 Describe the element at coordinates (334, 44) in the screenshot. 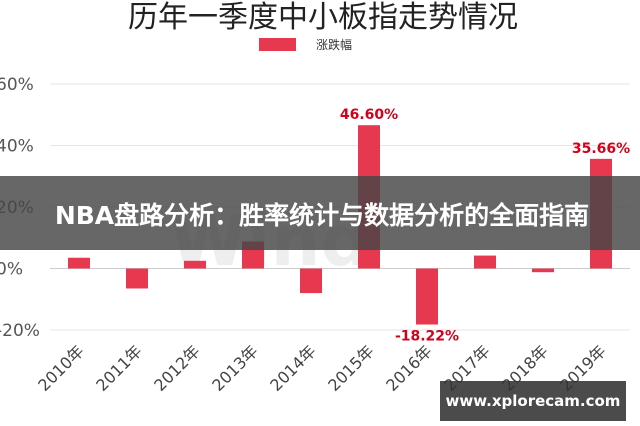

I see `legend-label: 涨跌幅` at that location.